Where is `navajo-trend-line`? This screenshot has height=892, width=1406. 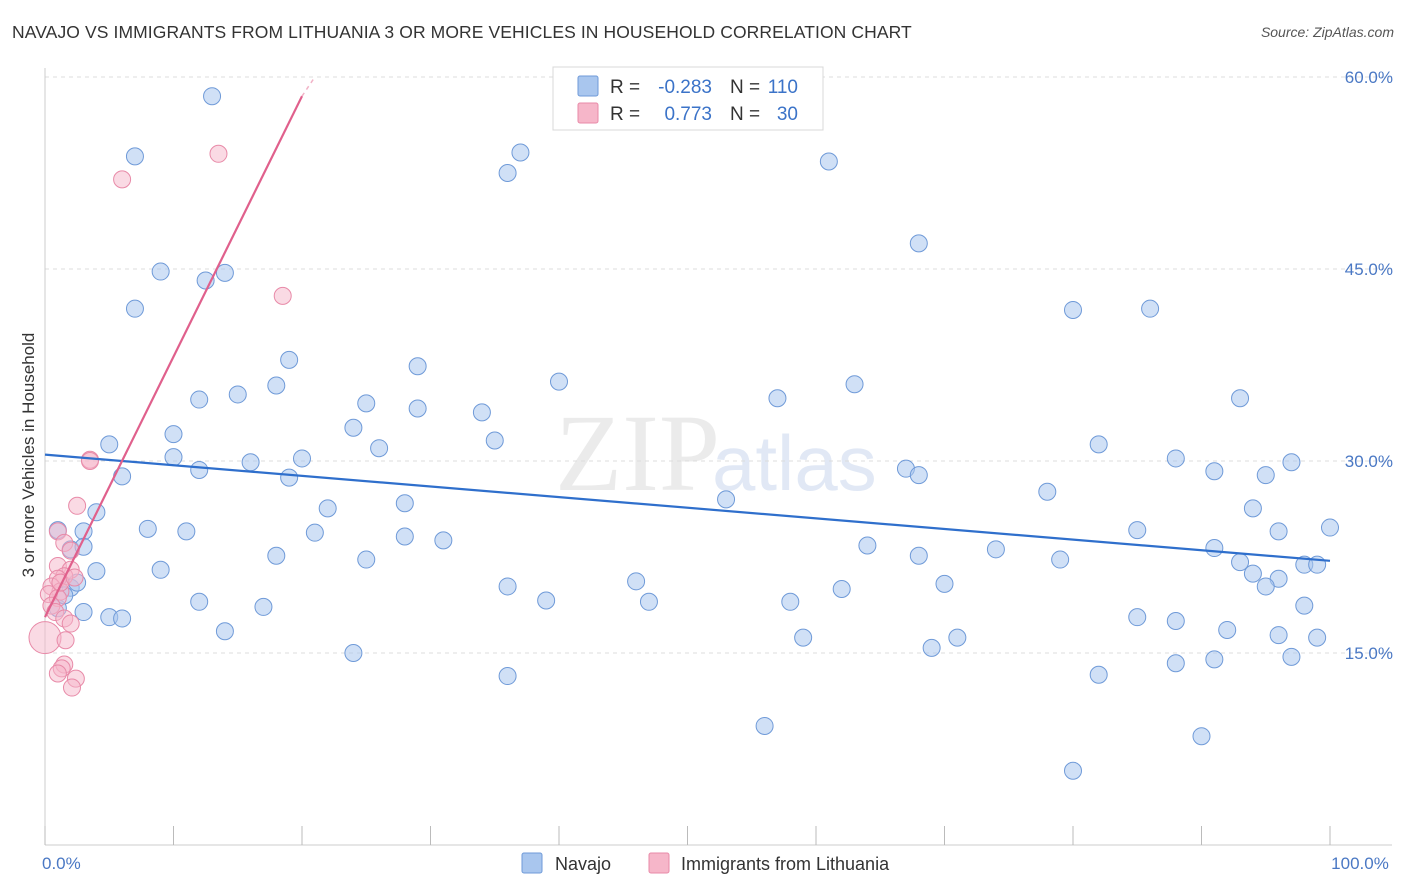
navajo-trend-line is located at coordinates (687, 507).